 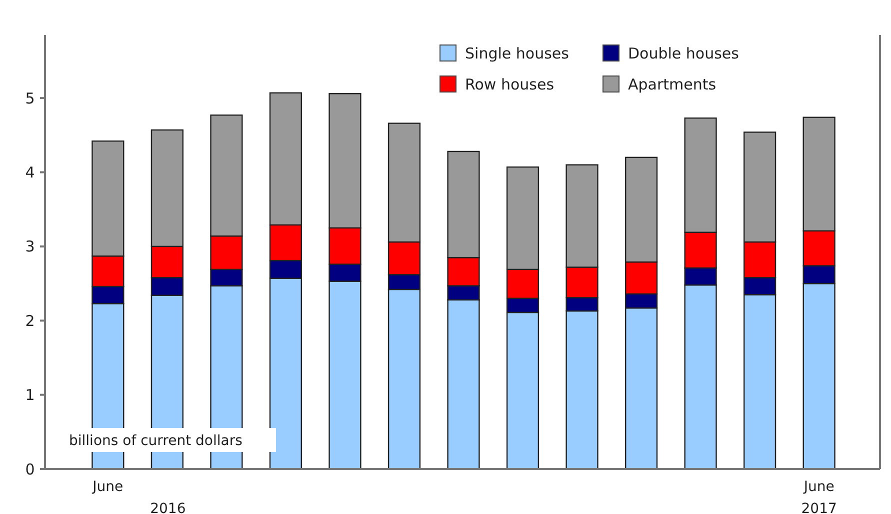 I want to click on text: 2016, so click(x=168, y=507).